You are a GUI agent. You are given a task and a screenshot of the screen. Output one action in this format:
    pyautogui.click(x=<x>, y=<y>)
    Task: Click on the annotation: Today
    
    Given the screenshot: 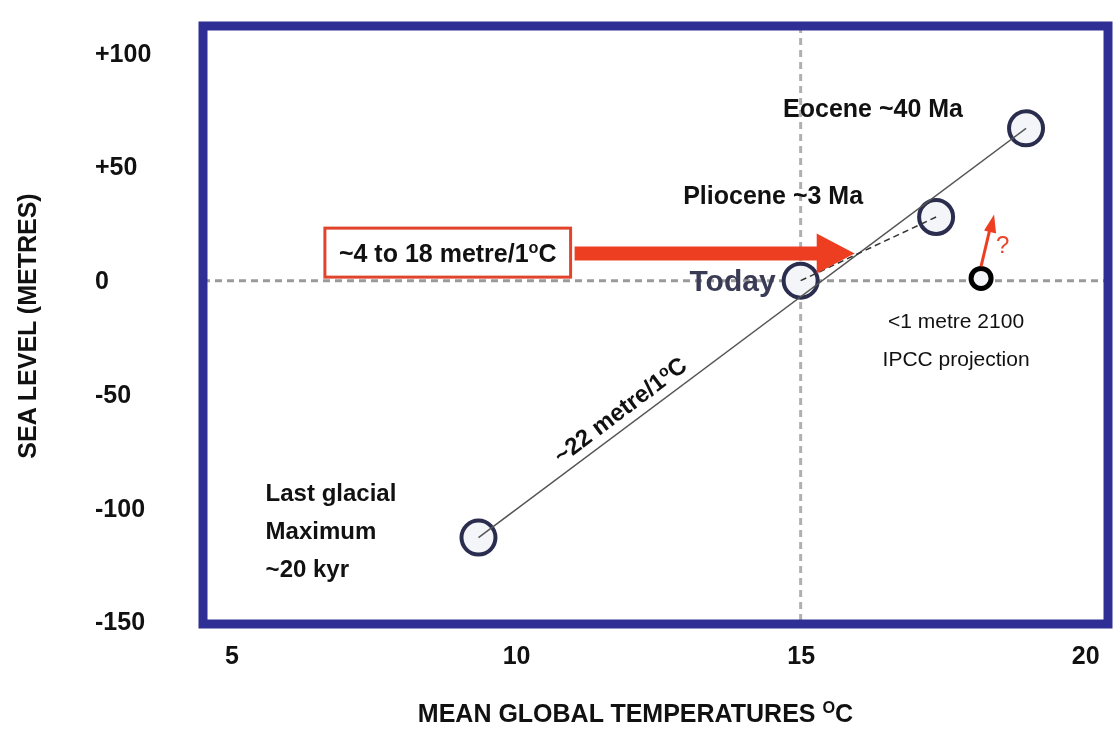 What is the action you would take?
    pyautogui.click(x=732, y=281)
    